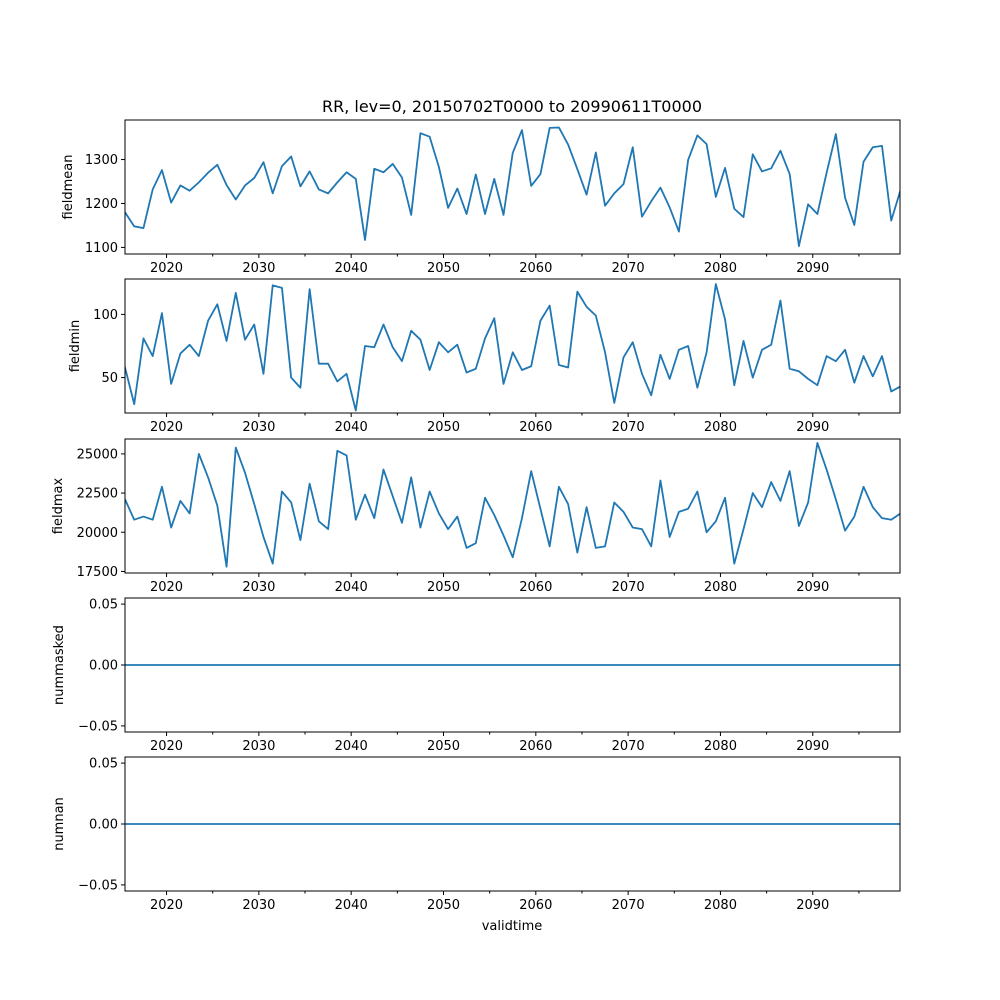 This screenshot has width=1000, height=1000. I want to click on y-tick-label: 25000, so click(97, 454).